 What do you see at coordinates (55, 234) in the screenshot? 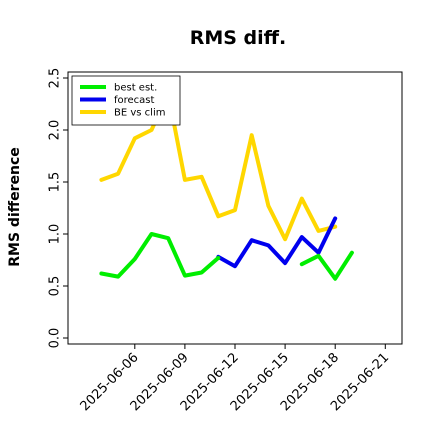
I see `y-tick-label: 1.0` at bounding box center [55, 234].